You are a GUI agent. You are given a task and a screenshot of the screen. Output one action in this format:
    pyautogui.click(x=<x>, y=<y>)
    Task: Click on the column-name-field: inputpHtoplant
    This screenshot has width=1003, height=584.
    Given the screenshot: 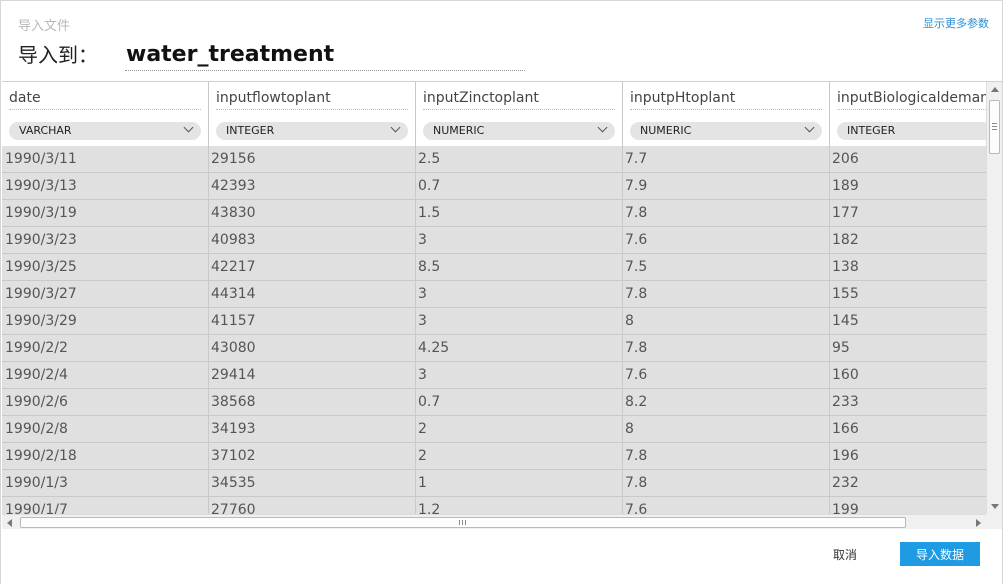 What is the action you would take?
    pyautogui.click(x=726, y=98)
    